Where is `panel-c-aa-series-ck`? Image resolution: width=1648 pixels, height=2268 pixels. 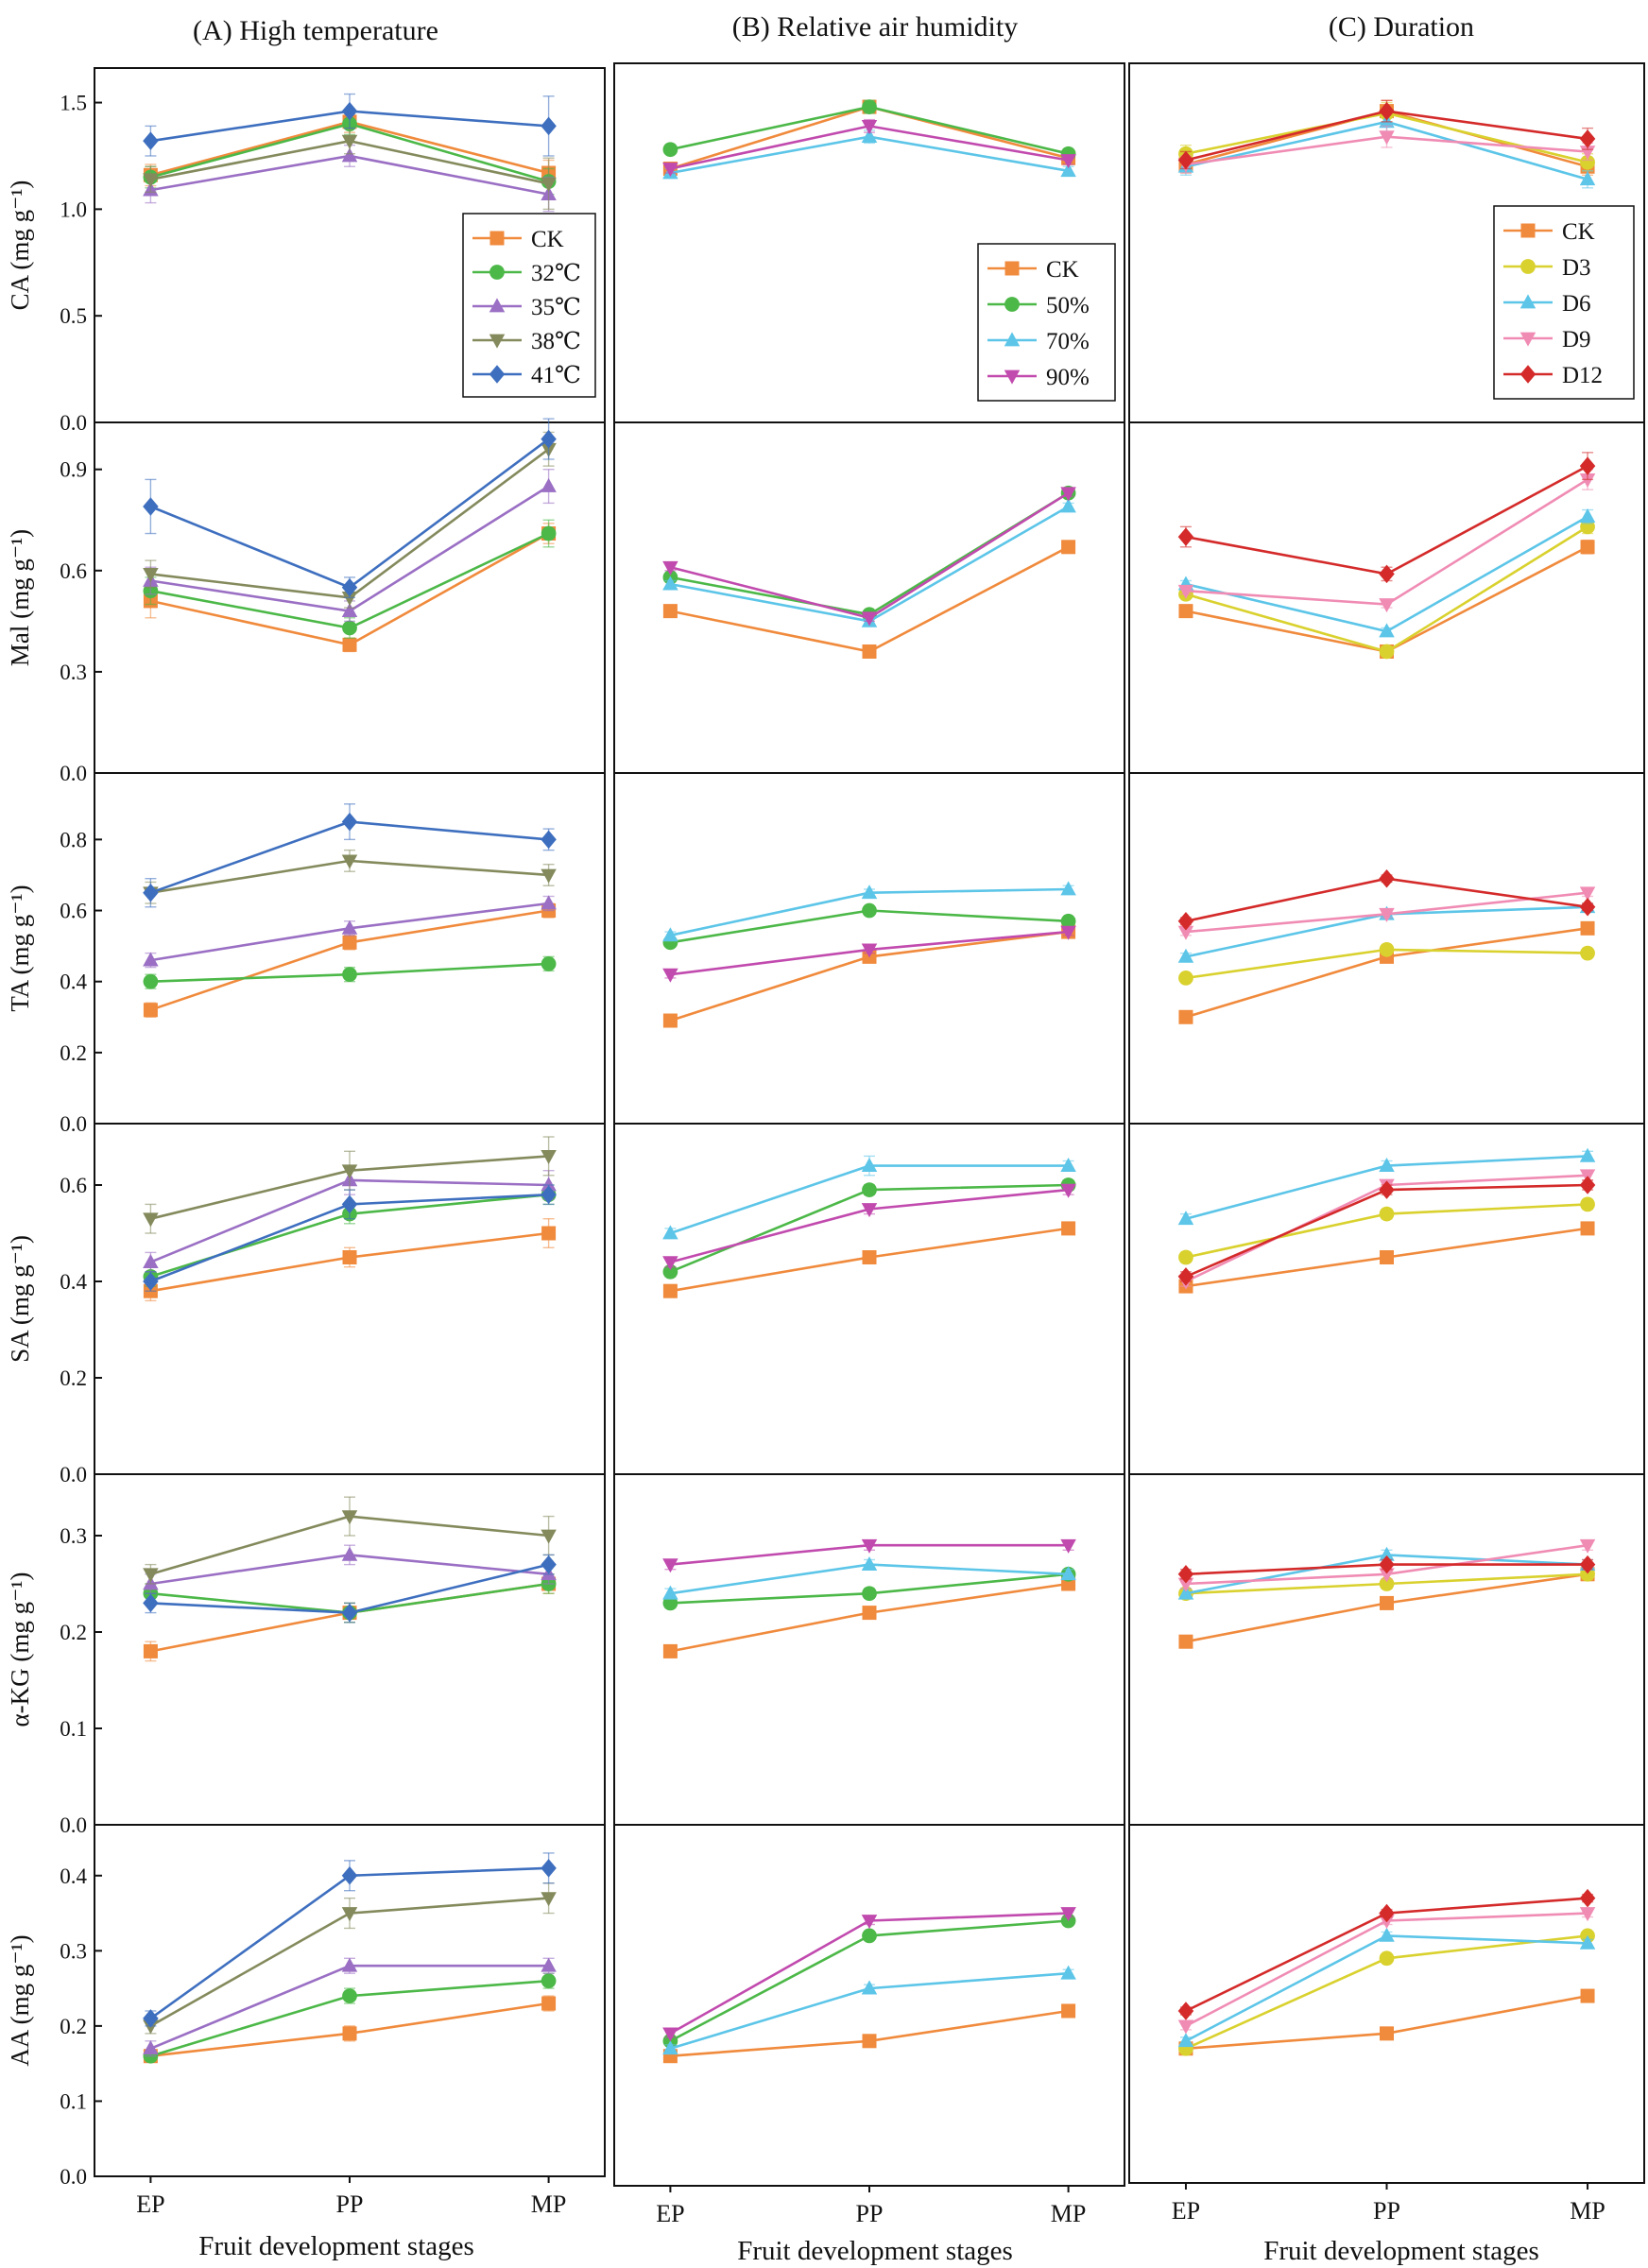 panel-c-aa-series-ck is located at coordinates (1386, 2022).